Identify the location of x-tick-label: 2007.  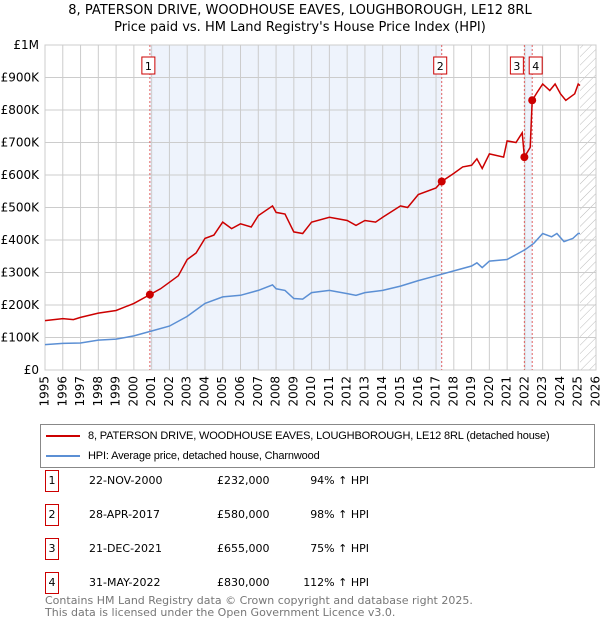
(258, 391).